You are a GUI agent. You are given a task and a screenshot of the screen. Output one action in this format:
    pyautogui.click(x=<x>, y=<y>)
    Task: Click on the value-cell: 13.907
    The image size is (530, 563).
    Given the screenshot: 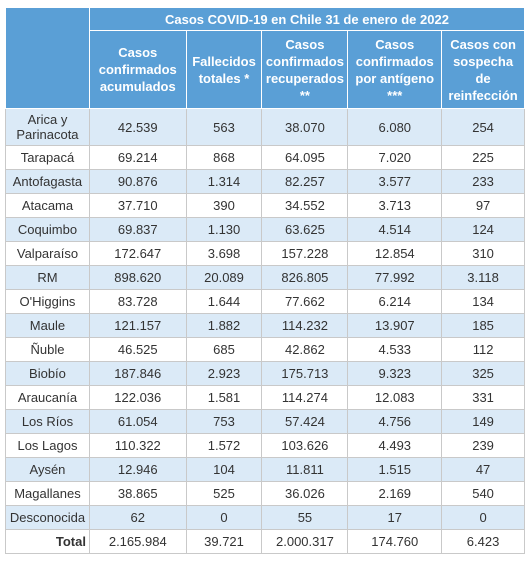 What is the action you would take?
    pyautogui.click(x=395, y=325)
    